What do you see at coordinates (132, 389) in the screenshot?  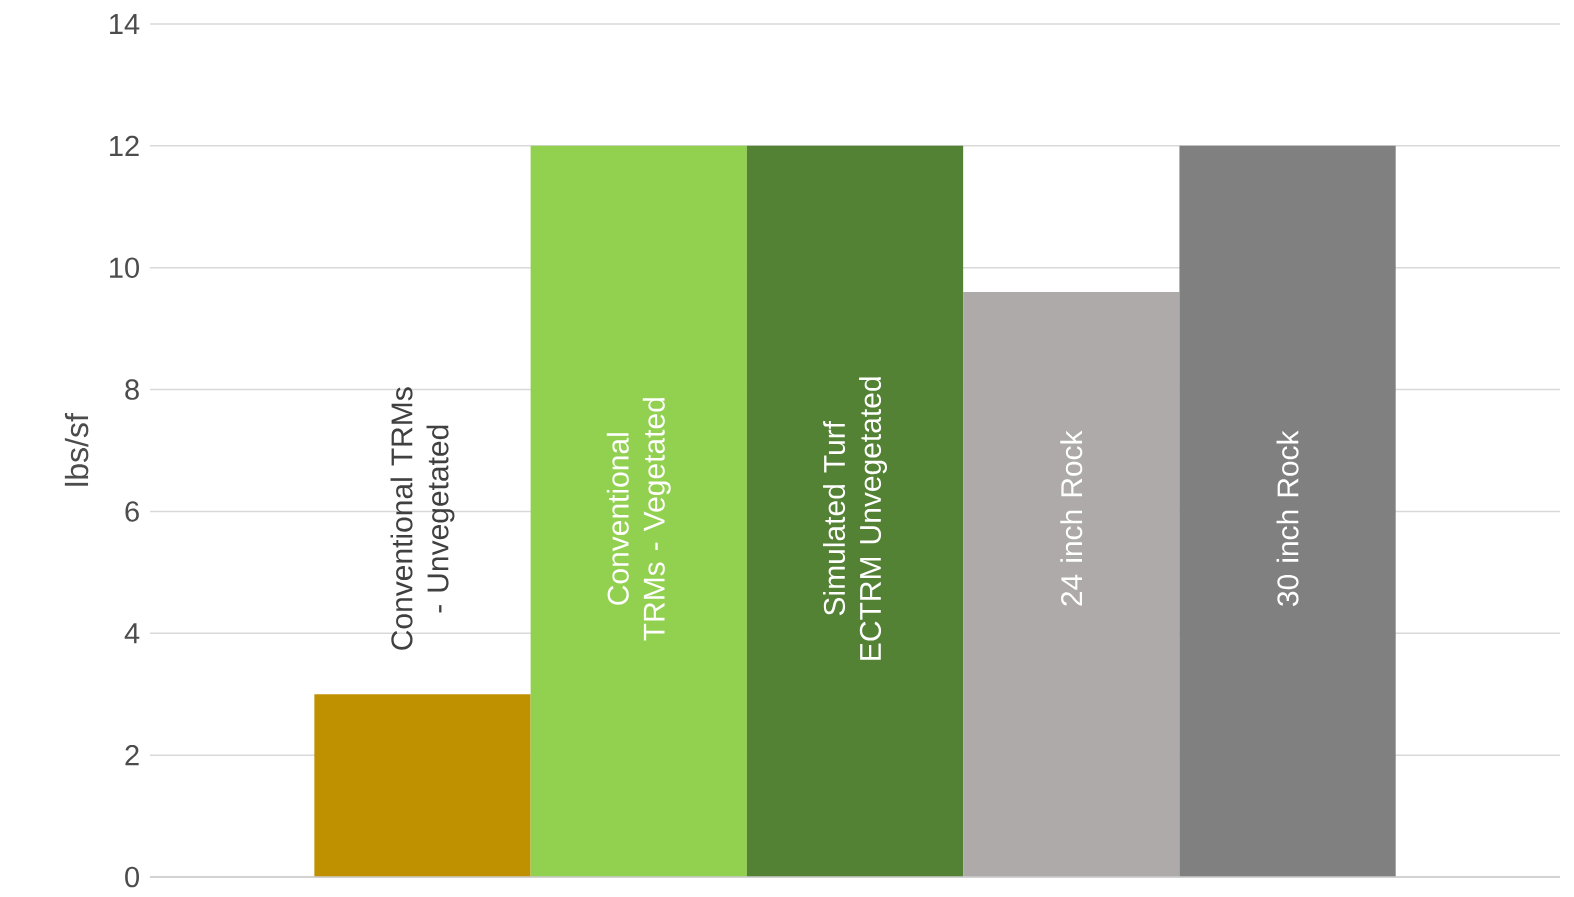 I see `y-tick-label: 8` at bounding box center [132, 389].